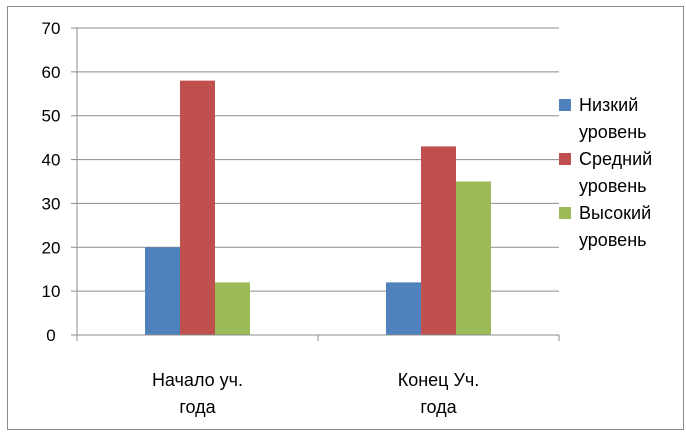 This screenshot has width=686, height=432. Describe the element at coordinates (51, 116) in the screenshot. I see `y-tick-label: 50` at that location.